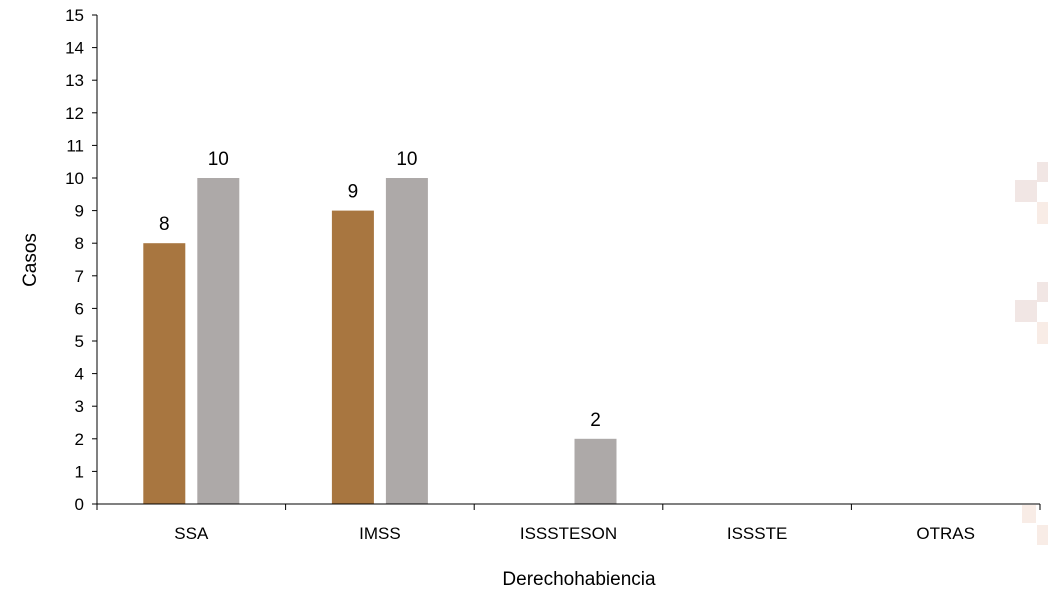 The height and width of the screenshot is (591, 1048). Describe the element at coordinates (74, 113) in the screenshot. I see `y-tick-label: 12` at that location.